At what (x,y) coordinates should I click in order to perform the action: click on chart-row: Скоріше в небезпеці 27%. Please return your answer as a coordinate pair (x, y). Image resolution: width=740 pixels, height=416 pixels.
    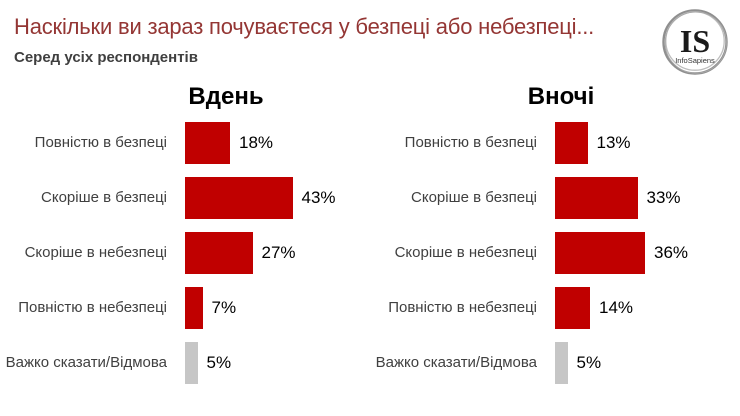
    Looking at the image, I should click on (185, 252).